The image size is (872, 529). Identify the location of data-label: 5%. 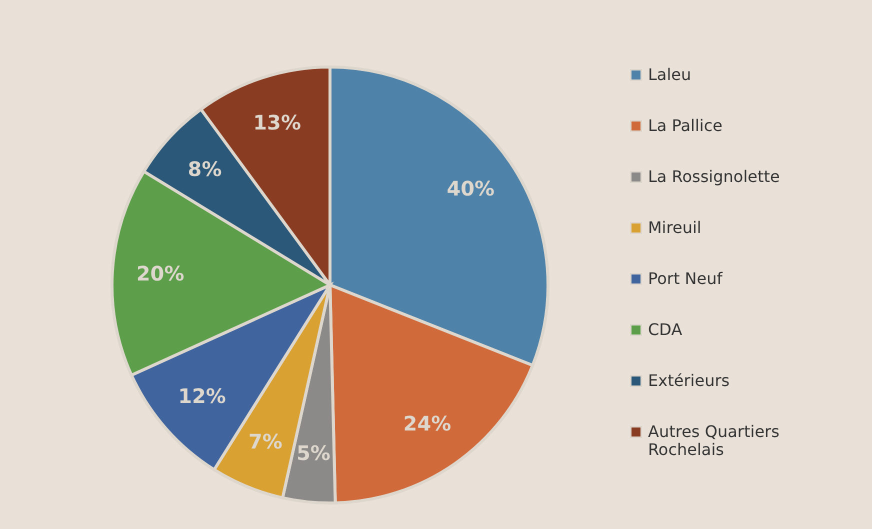
(313, 453).